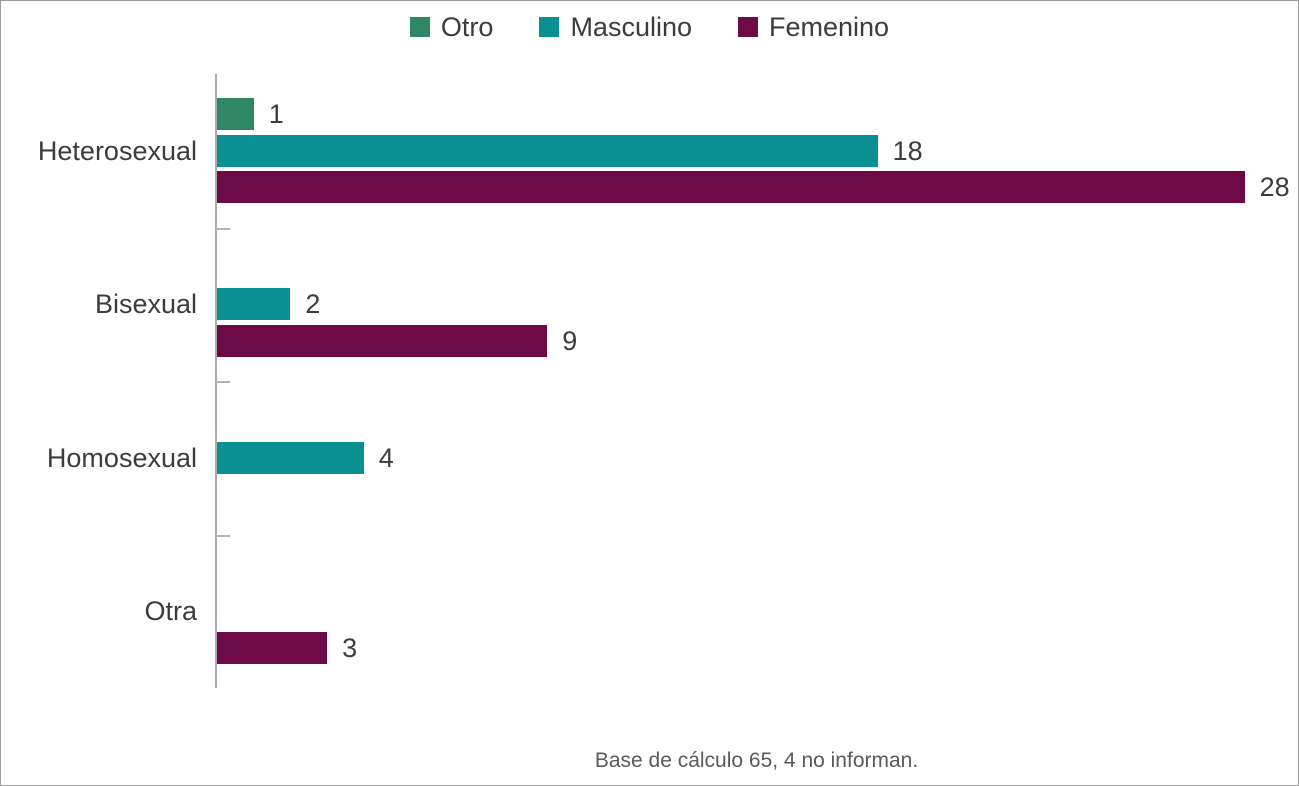 The height and width of the screenshot is (786, 1299). I want to click on legend-swatch-otro-icon, so click(419, 27).